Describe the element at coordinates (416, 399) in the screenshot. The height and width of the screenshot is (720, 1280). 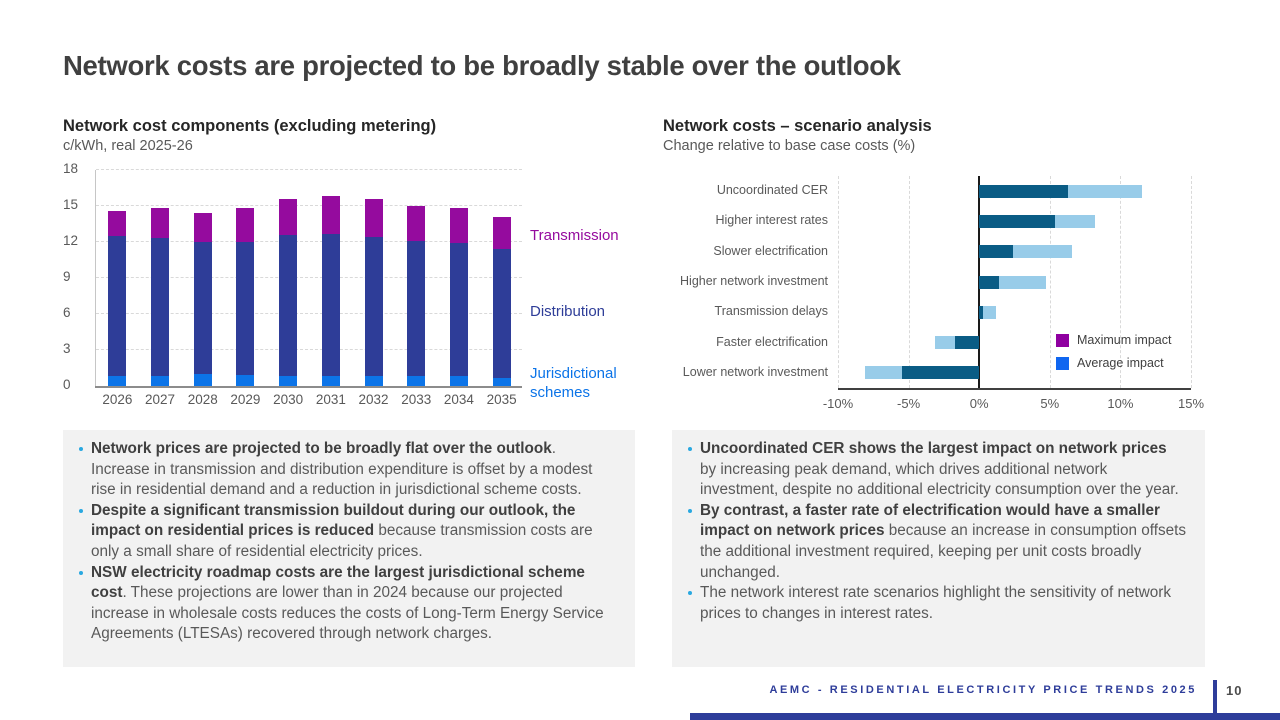
I see `left-chart-x-tick-label: 2033` at that location.